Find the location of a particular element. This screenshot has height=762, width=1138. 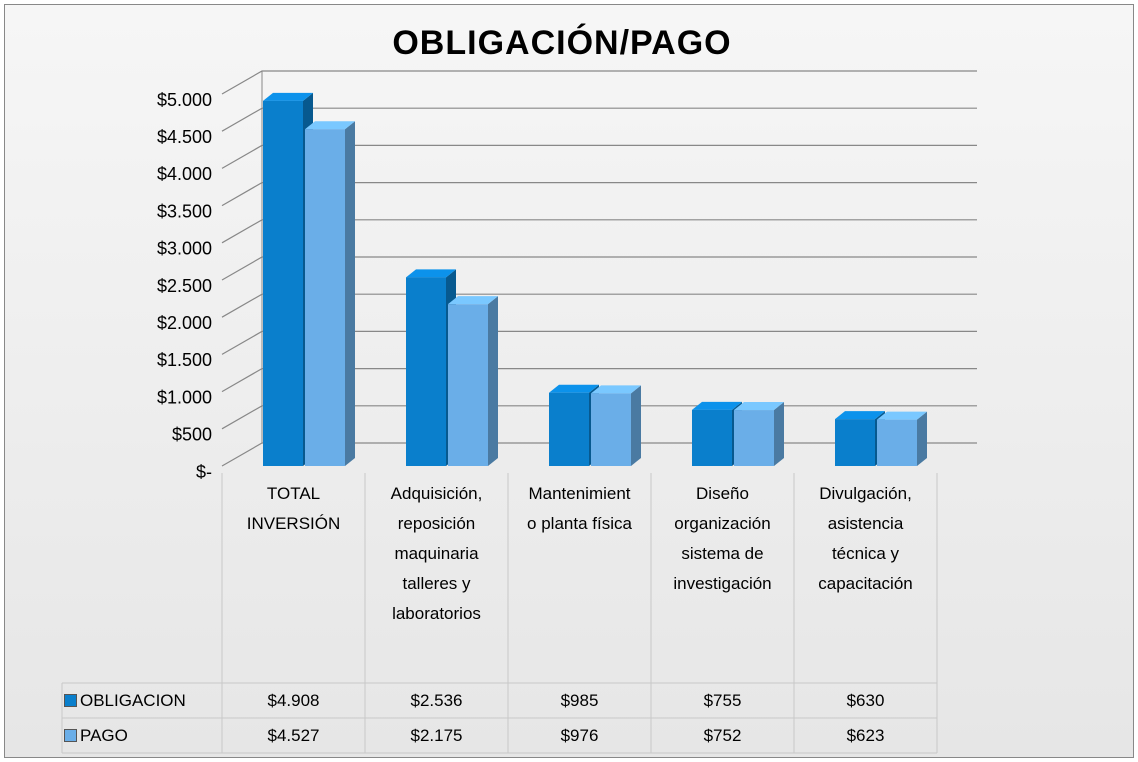

data-label: $4.527 is located at coordinates (293, 735).